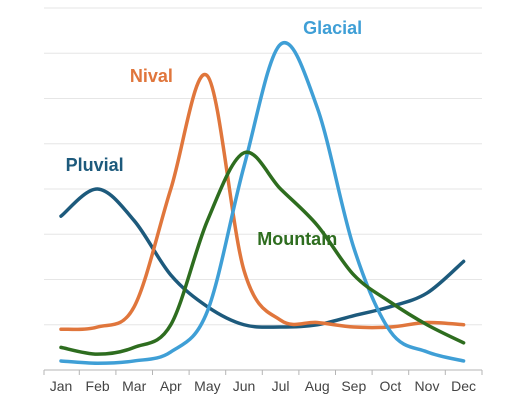  I want to click on x-axis: Jan Feb Mar Apr May Jun Jul Aug Sep Oct Nov Dec, so click(263, 381).